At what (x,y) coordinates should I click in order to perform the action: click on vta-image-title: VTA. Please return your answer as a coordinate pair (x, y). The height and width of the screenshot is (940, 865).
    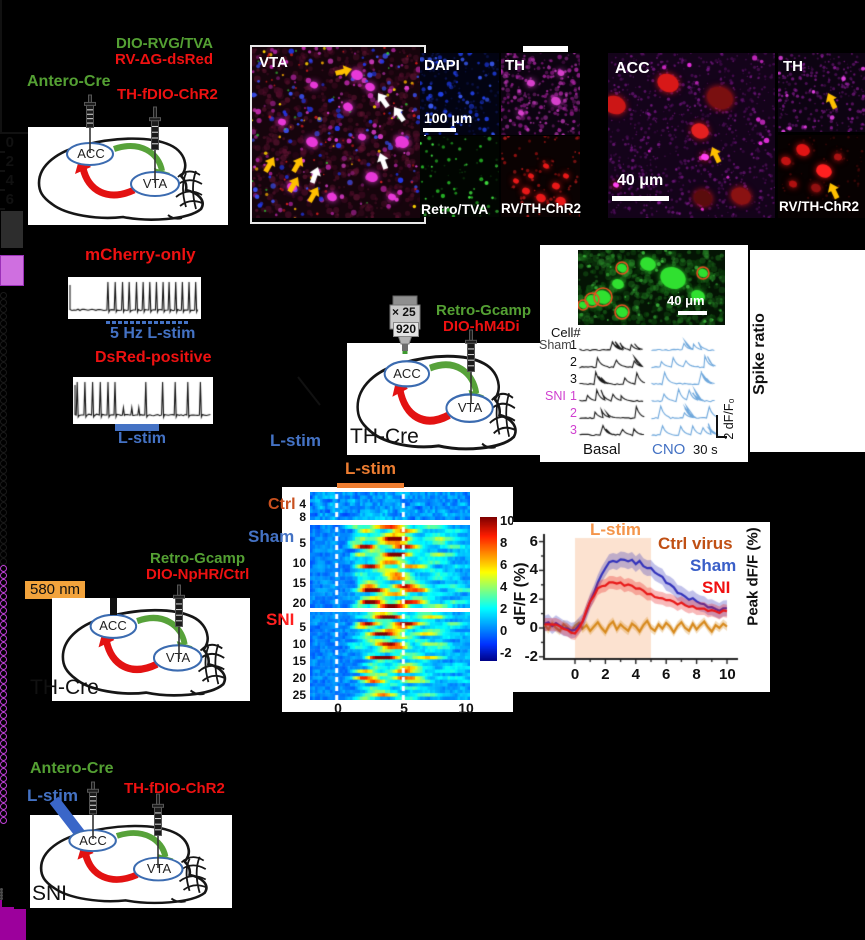
    Looking at the image, I should click on (273, 62).